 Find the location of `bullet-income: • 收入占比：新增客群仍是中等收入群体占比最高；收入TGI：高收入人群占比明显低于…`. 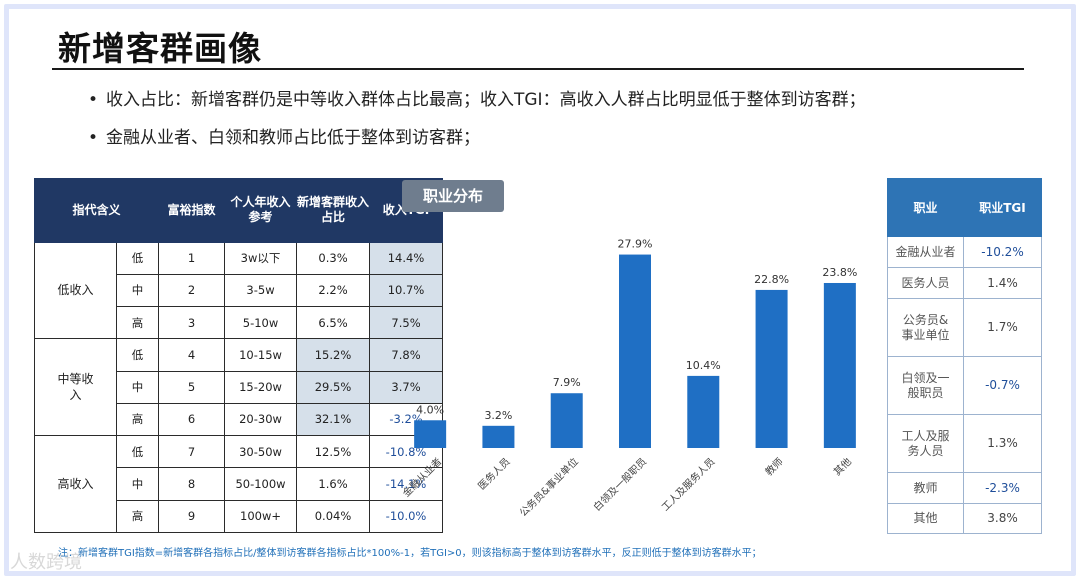

bullet-income: • 收入占比：新增客群仍是中等收入群体占比最高；收入TGI：高收入人群占比明显低于… is located at coordinates (477, 97).